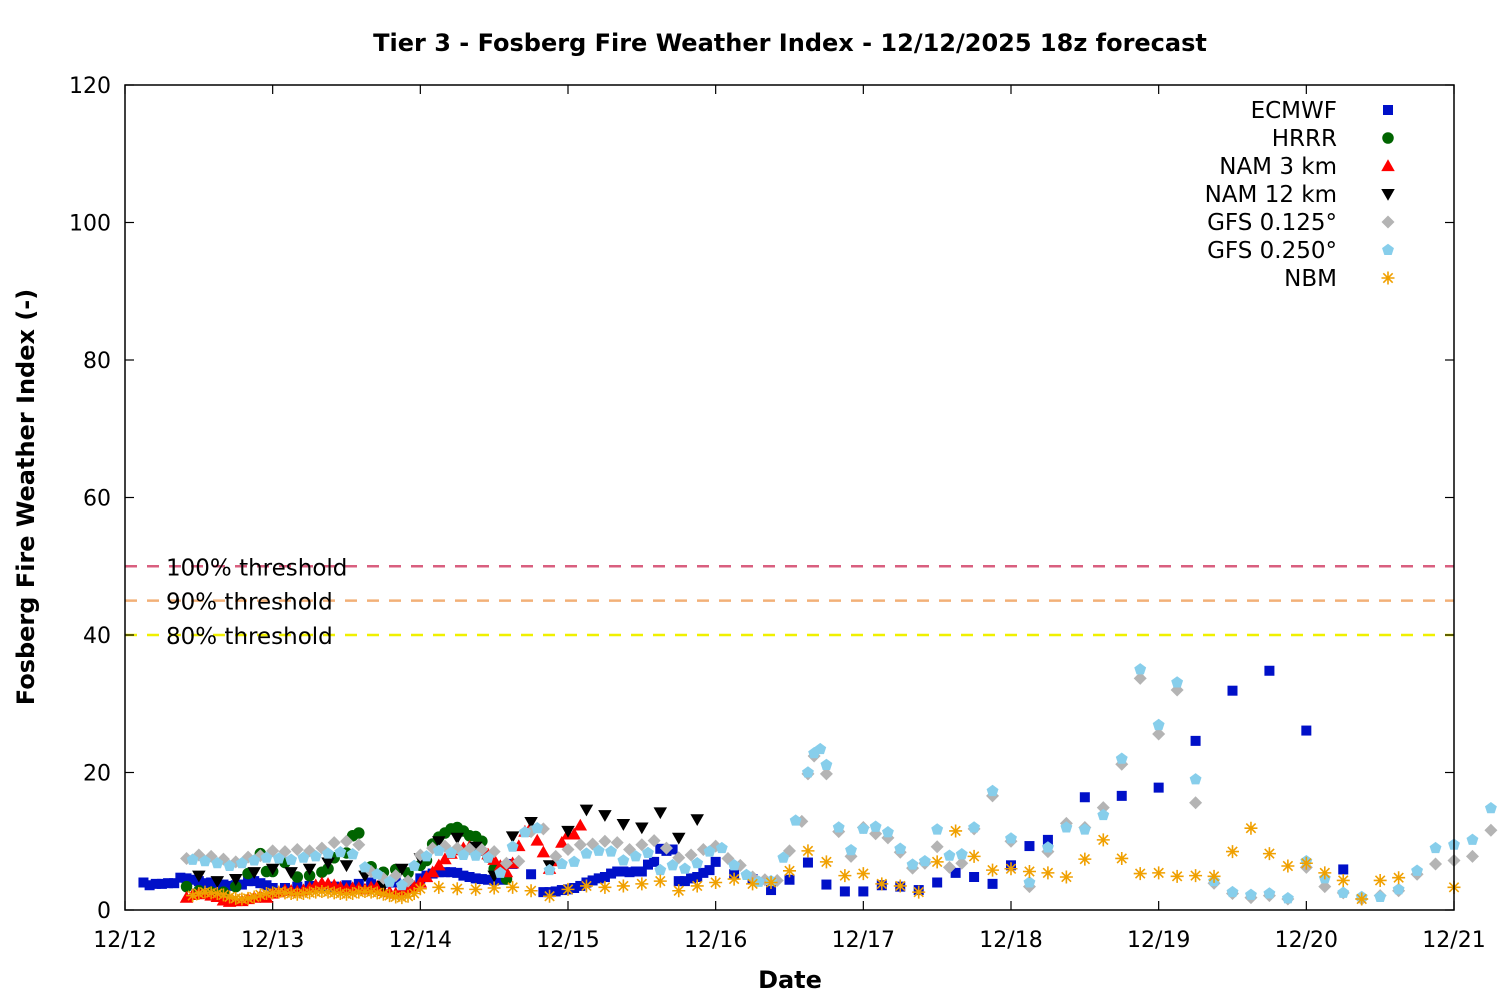 The height and width of the screenshot is (1004, 1500). Describe the element at coordinates (1272, 223) in the screenshot. I see `legend-label: GFS 0.125°` at that location.